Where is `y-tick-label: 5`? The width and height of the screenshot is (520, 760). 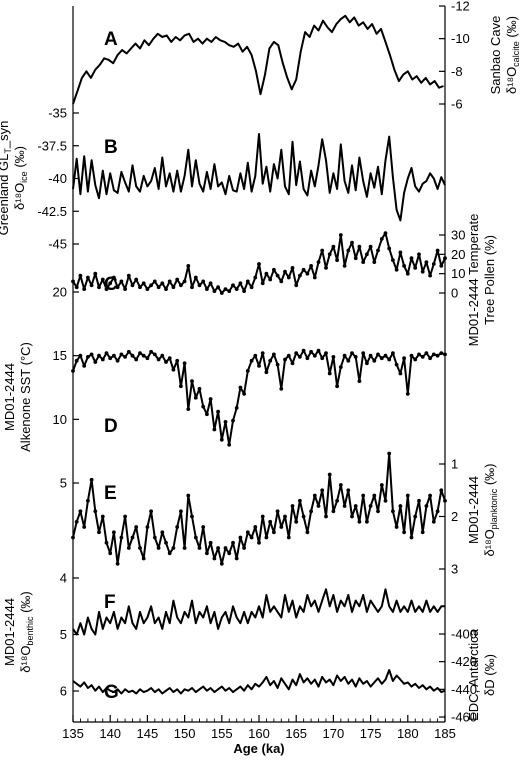
y-tick-label: 5 is located at coordinates (63, 483).